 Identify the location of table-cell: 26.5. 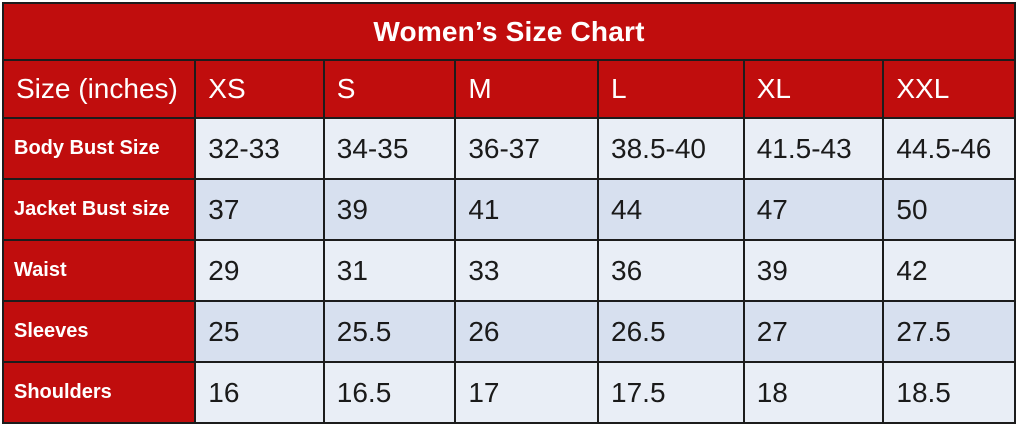
(671, 331).